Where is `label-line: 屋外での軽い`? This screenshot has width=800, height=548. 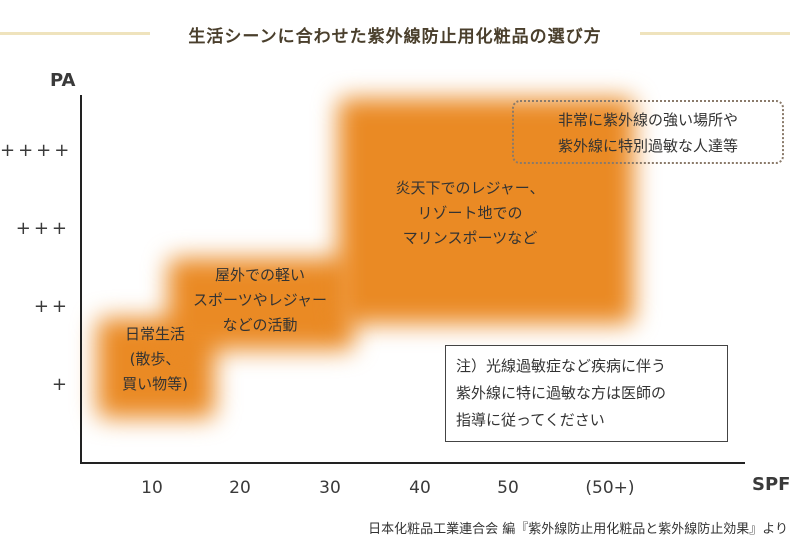 label-line: 屋外での軽い is located at coordinates (259, 275).